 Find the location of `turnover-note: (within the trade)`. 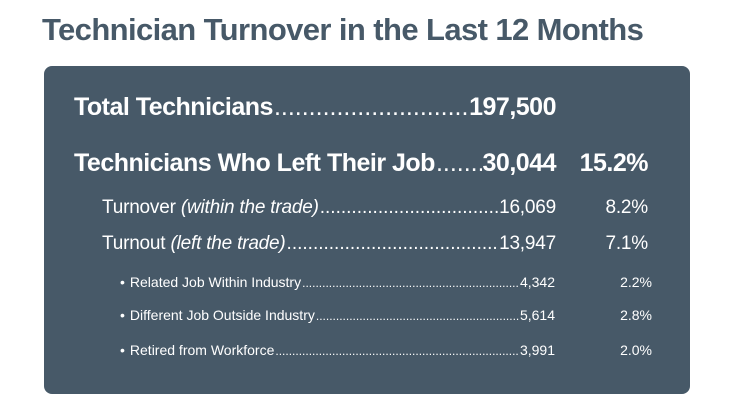

turnover-note: (within the trade) is located at coordinates (249, 207).